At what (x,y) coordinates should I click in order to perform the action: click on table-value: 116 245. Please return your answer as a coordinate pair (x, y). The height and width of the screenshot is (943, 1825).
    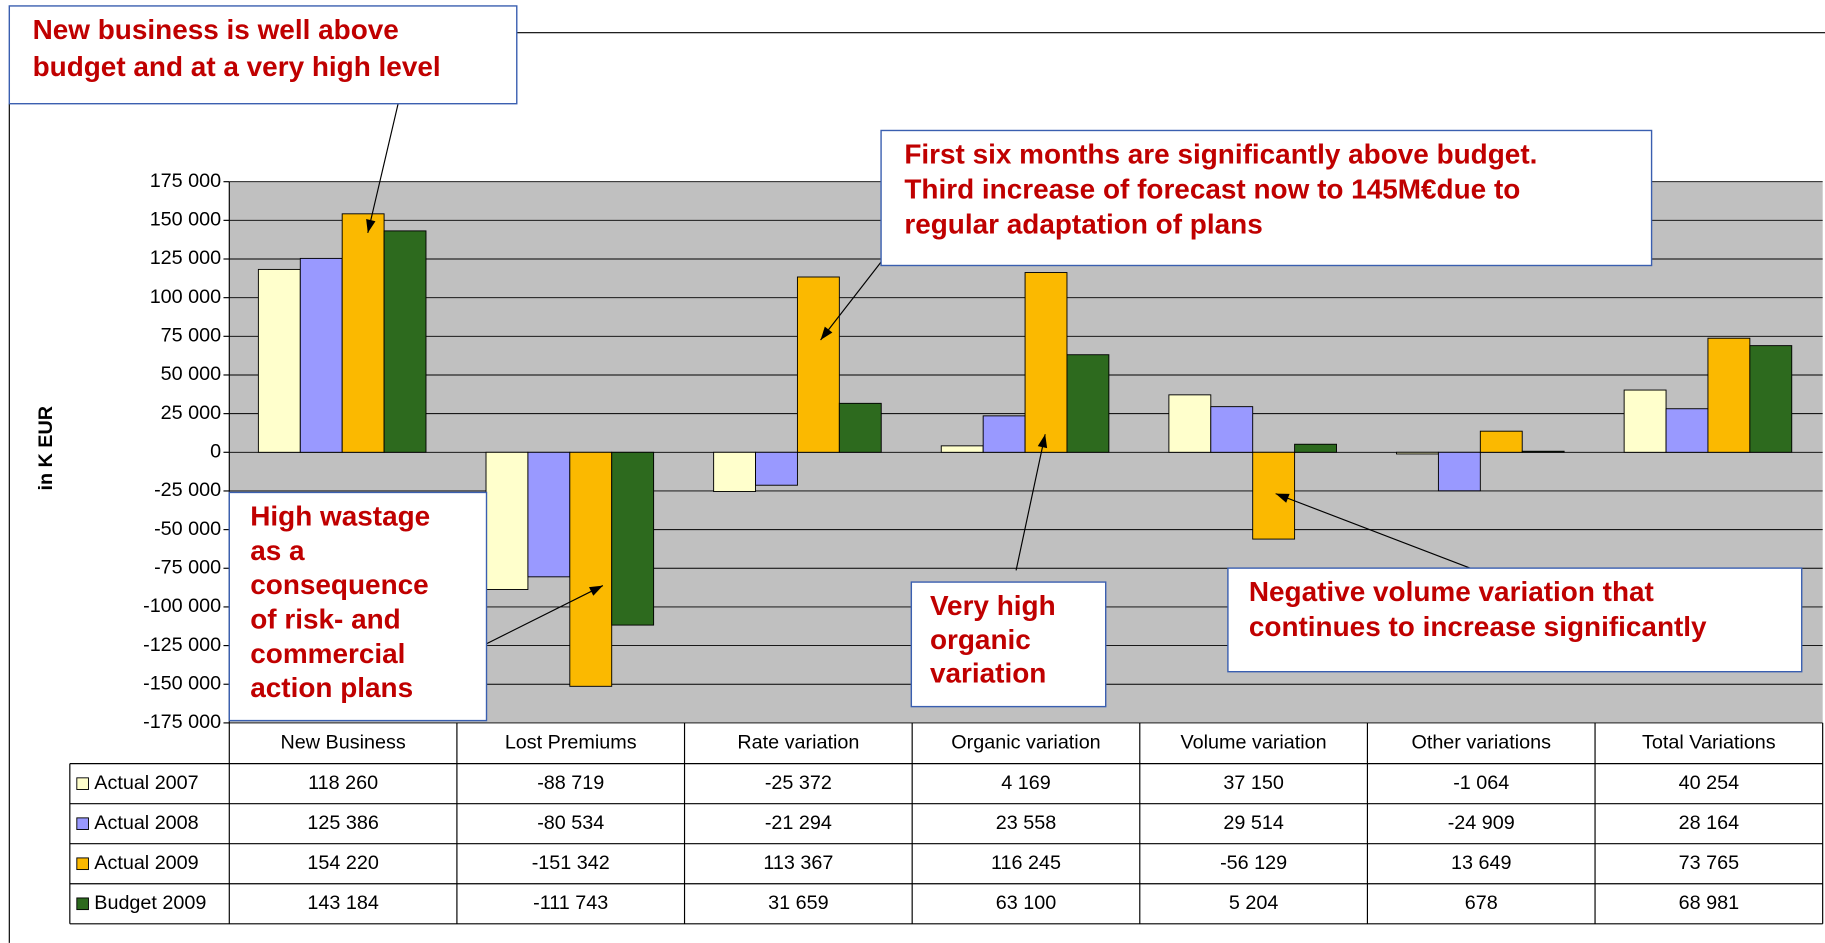
    Looking at the image, I should click on (1026, 863).